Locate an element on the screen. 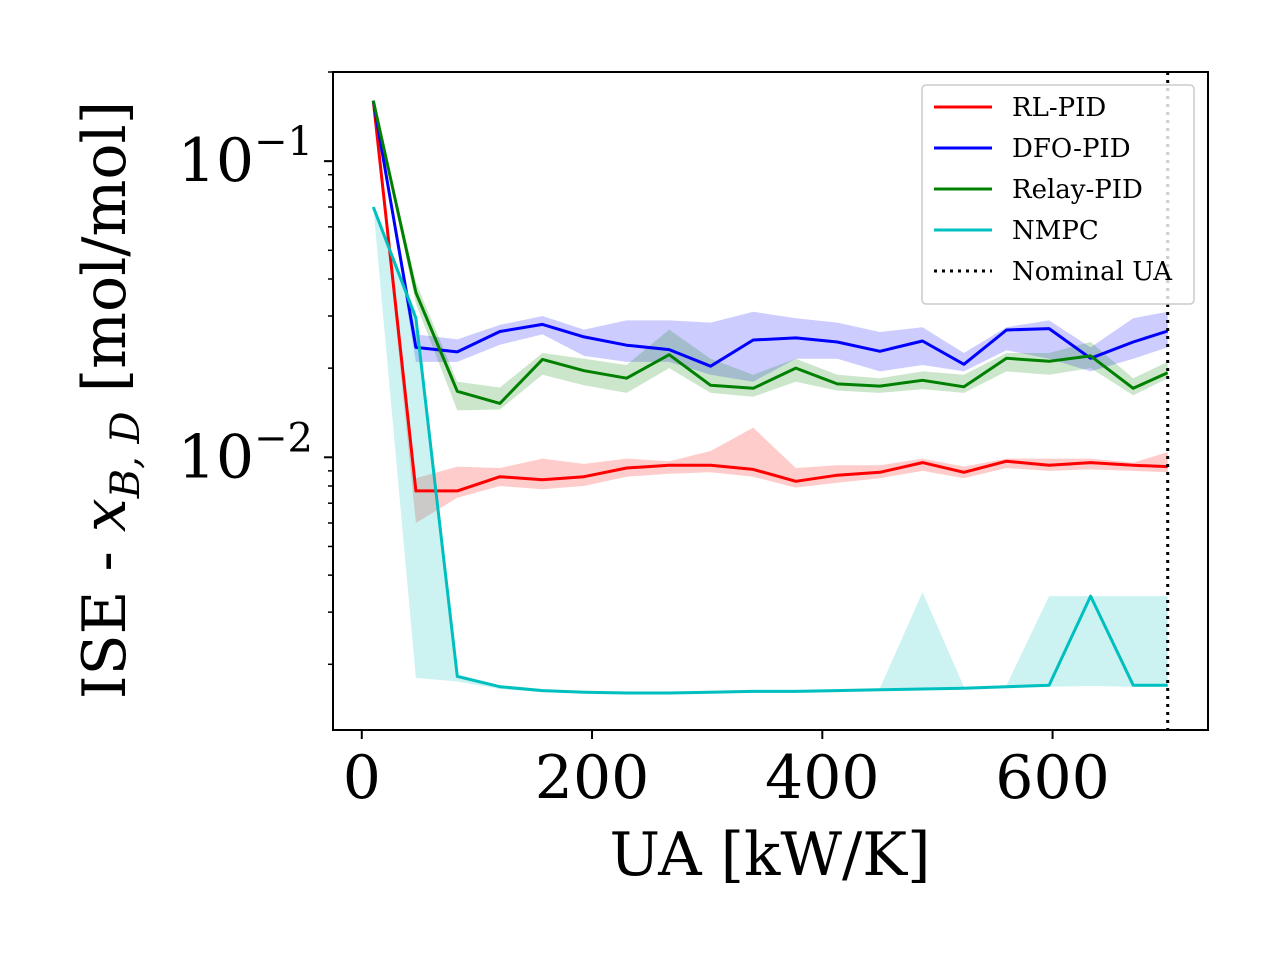 This screenshot has width=1280, height=960. y-tick-label: 10⁻¹ is located at coordinates (245, 157).